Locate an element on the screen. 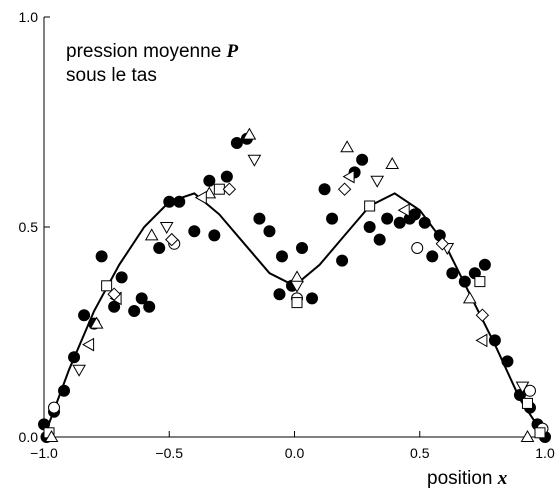  x-tick-label: −0.5 is located at coordinates (169, 453).